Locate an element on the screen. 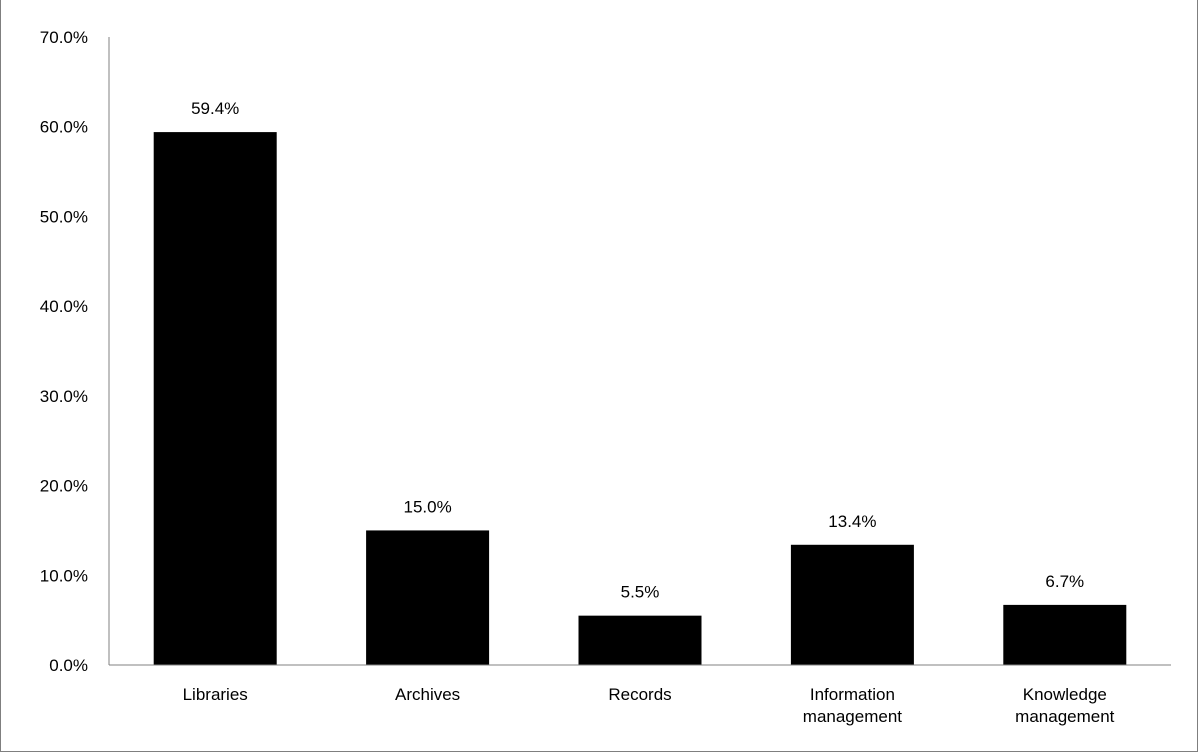 This screenshot has width=1198, height=753. data-label: 13.4% is located at coordinates (852, 521).